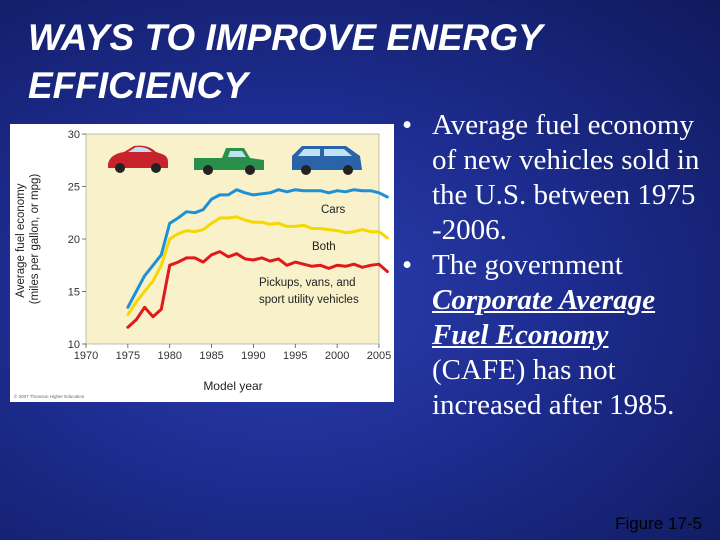 The height and width of the screenshot is (540, 720). What do you see at coordinates (138, 85) in the screenshot?
I see `title-line-2: EFFICIENCY` at bounding box center [138, 85].